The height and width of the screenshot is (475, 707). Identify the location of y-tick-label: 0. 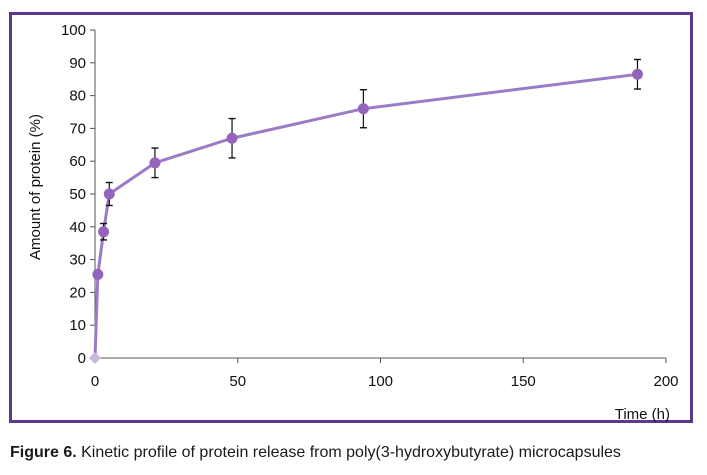
(82, 358).